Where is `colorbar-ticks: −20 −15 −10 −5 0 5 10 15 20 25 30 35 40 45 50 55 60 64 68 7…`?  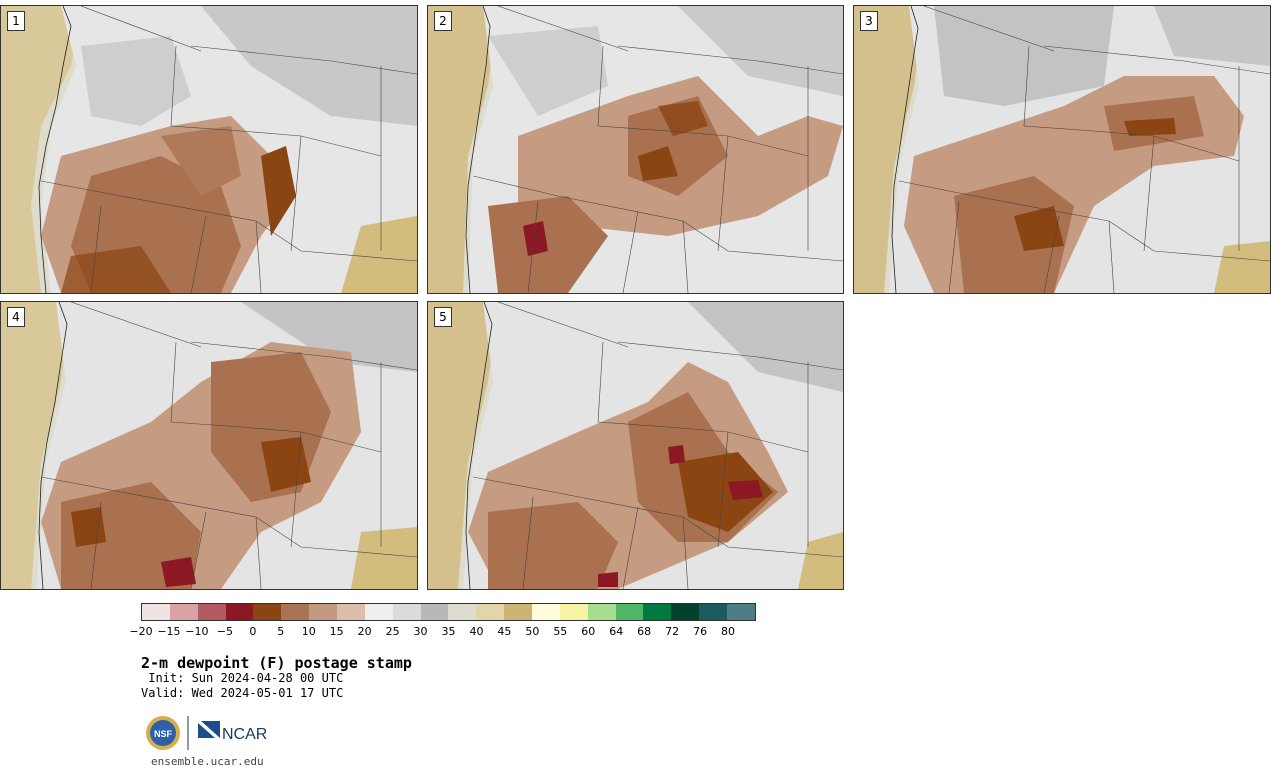
colorbar-ticks: −20 −15 −10 −5 0 5 10 15 20 25 30 35 40 45 50 55 60 64 68 7… is located at coordinates (442, 632).